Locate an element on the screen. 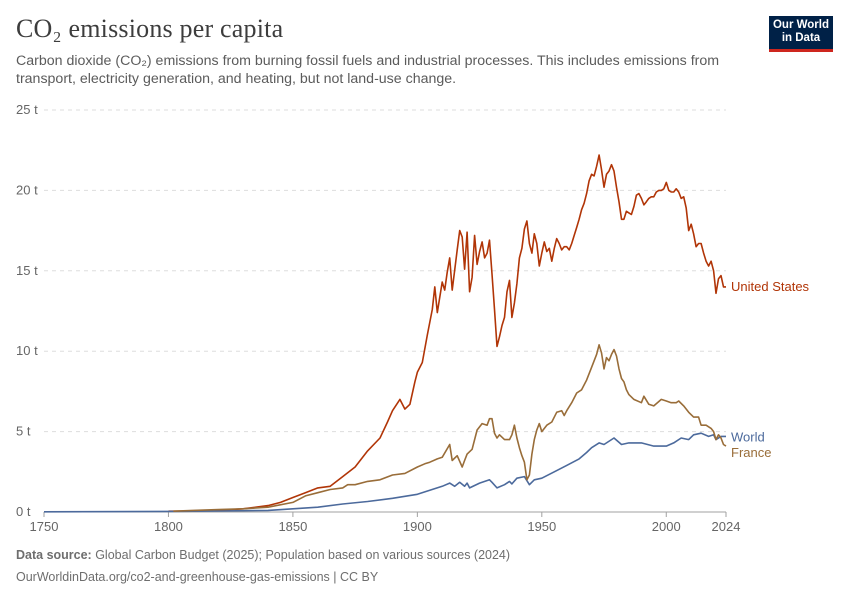 Image resolution: width=850 pixels, height=600 pixels. y-tick-label: 25 t is located at coordinates (27, 109).